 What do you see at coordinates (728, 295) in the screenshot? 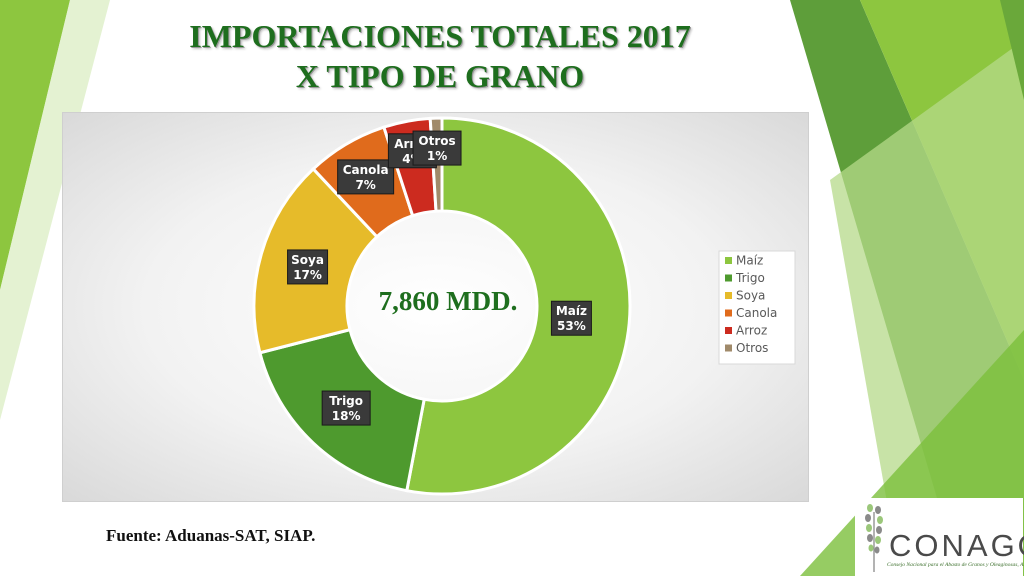
I see `legend-swatch-soya` at bounding box center [728, 295].